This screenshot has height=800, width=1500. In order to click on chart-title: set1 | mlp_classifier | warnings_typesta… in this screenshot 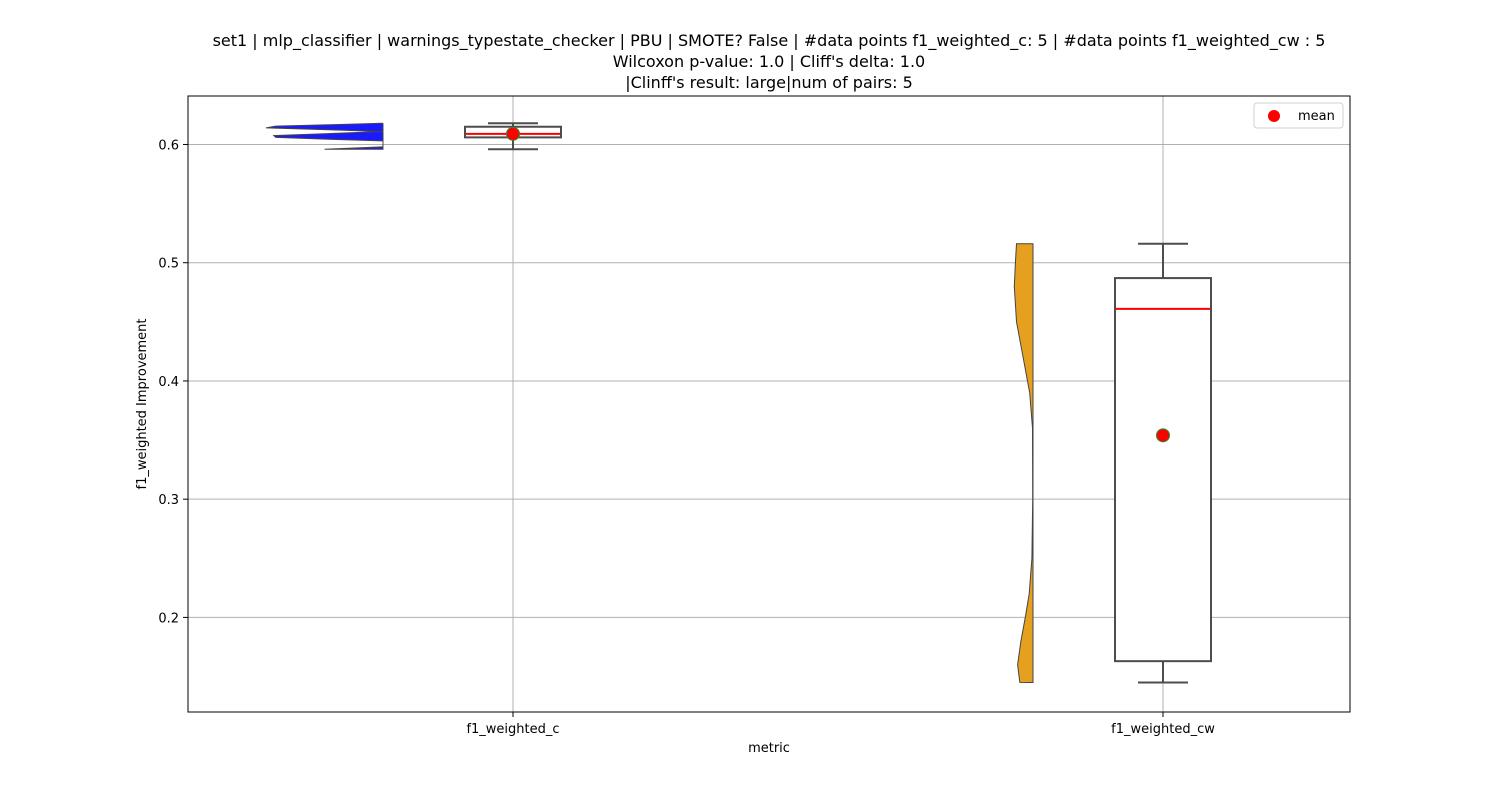, I will do `click(769, 61)`.